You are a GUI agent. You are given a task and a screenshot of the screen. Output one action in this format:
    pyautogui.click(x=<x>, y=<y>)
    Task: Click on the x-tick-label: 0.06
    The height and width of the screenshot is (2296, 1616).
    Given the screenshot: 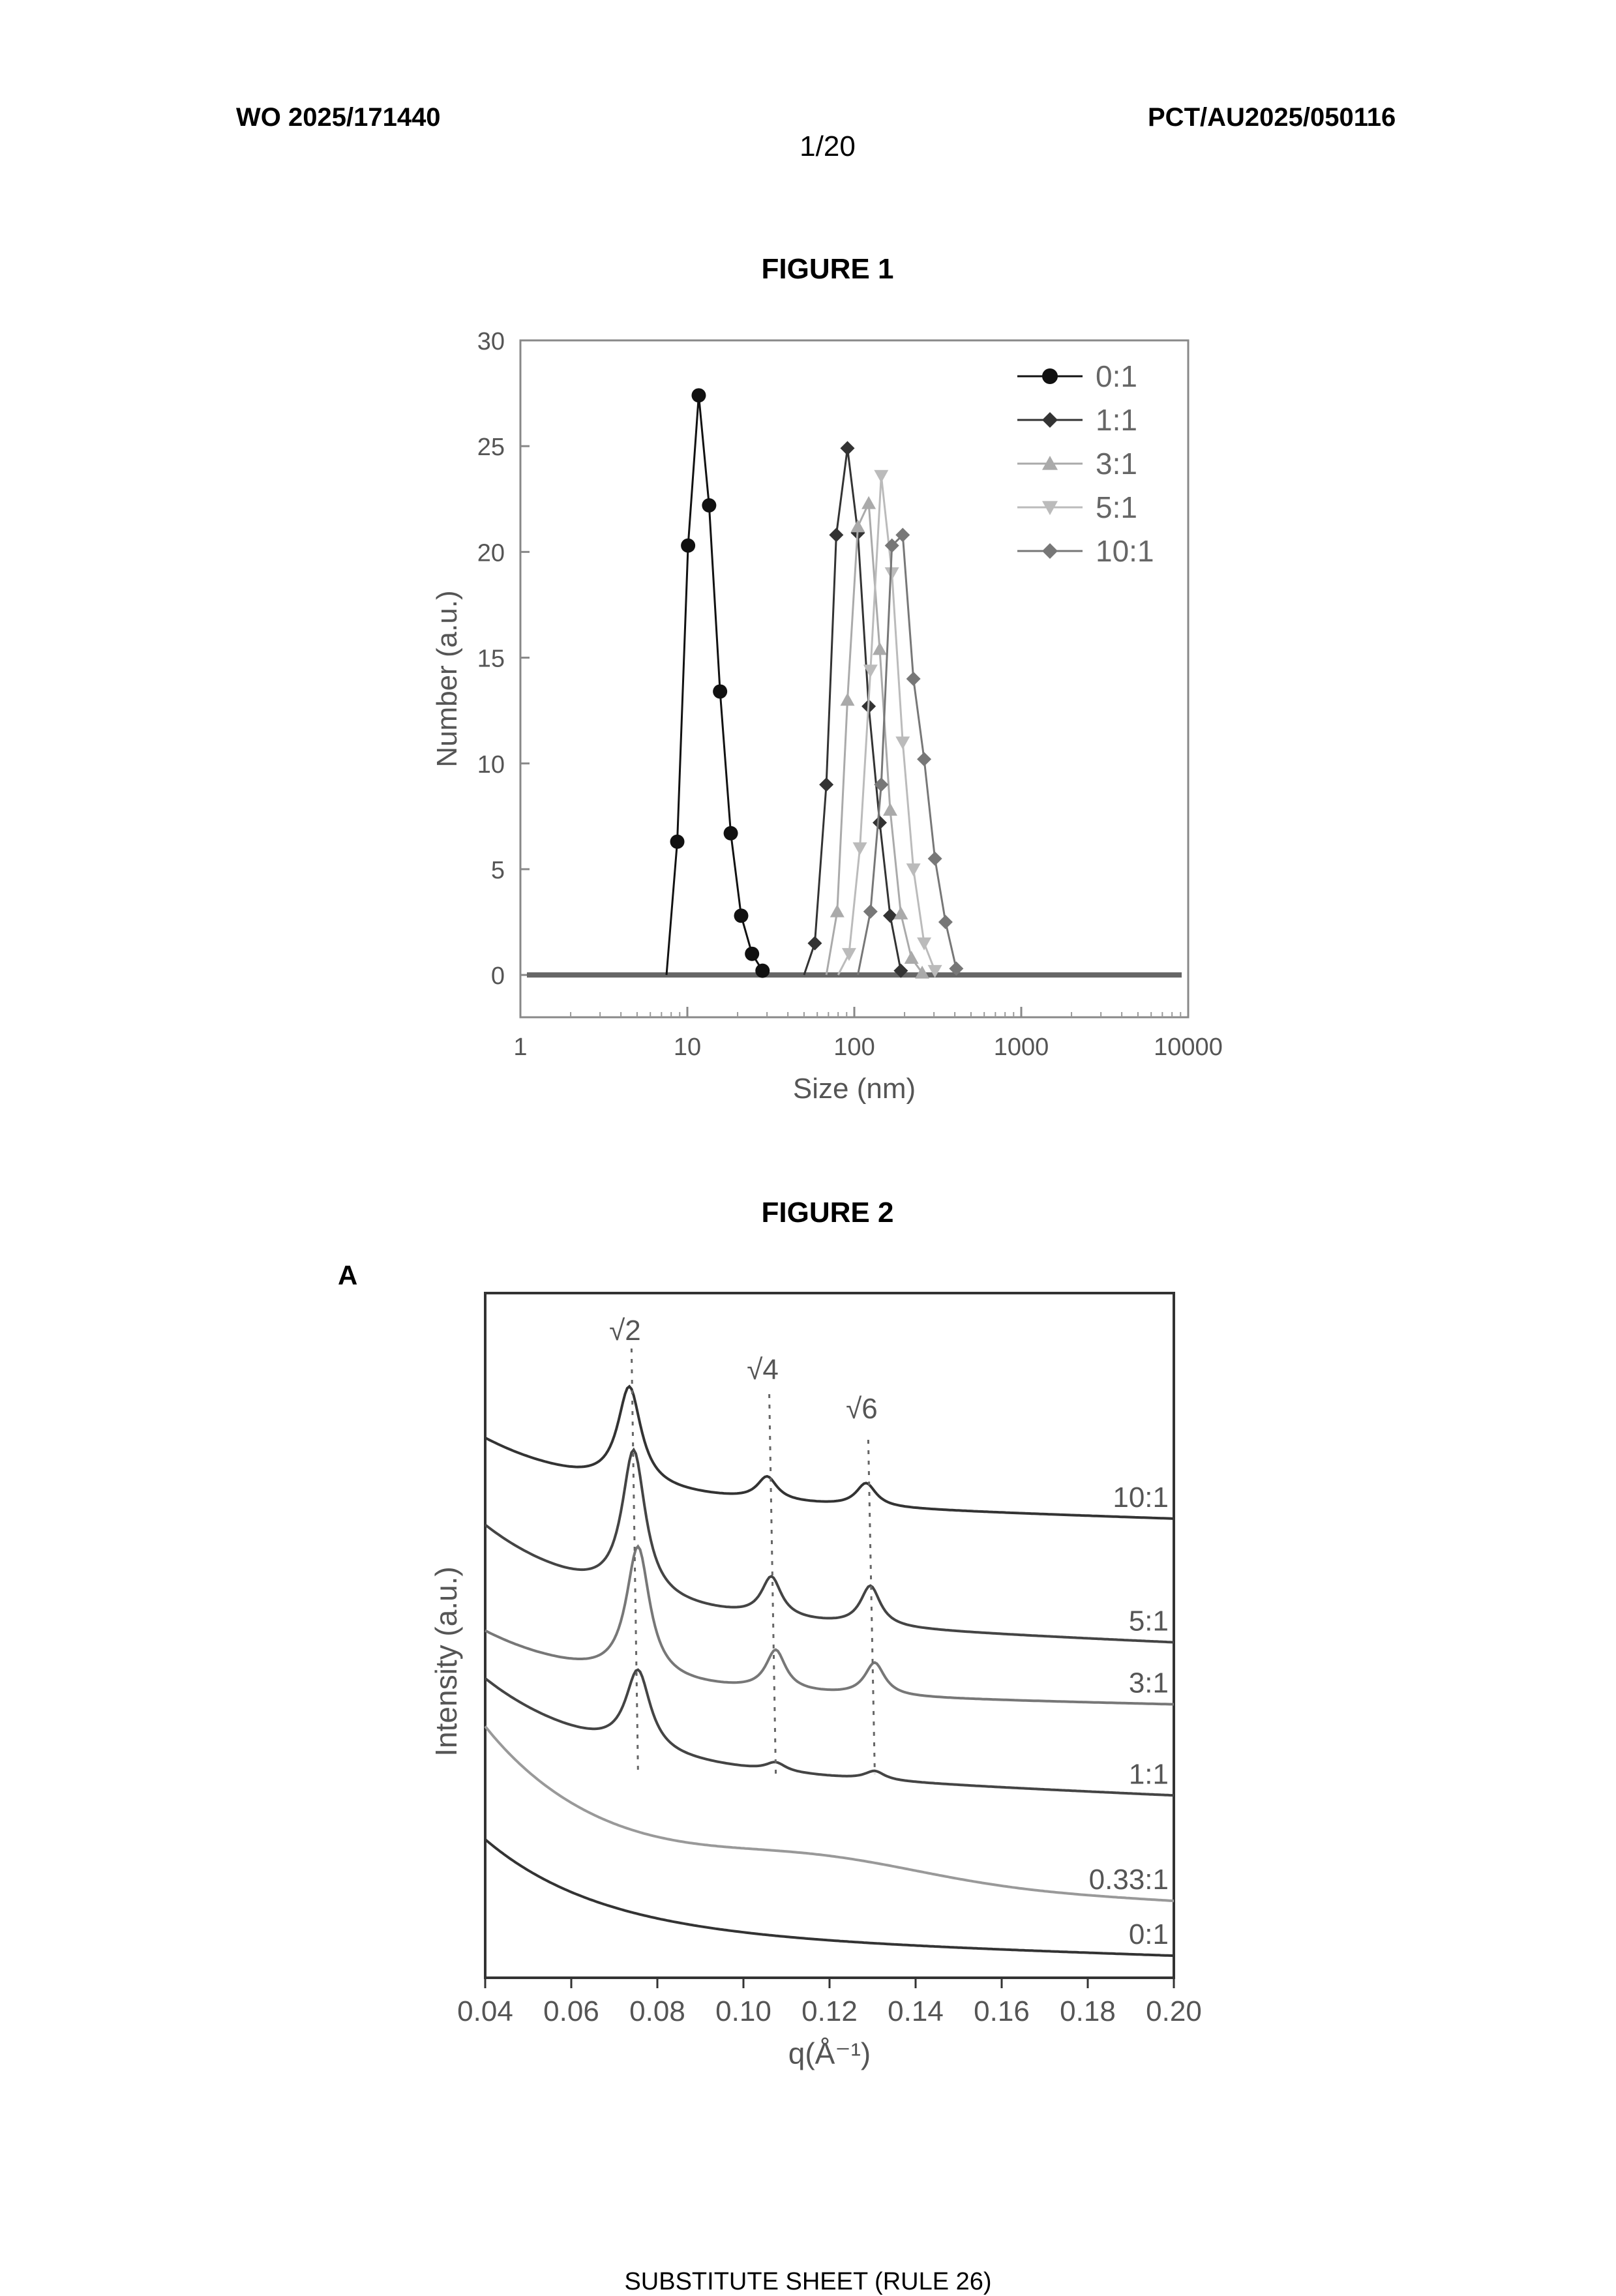 What is the action you would take?
    pyautogui.click(x=571, y=2011)
    